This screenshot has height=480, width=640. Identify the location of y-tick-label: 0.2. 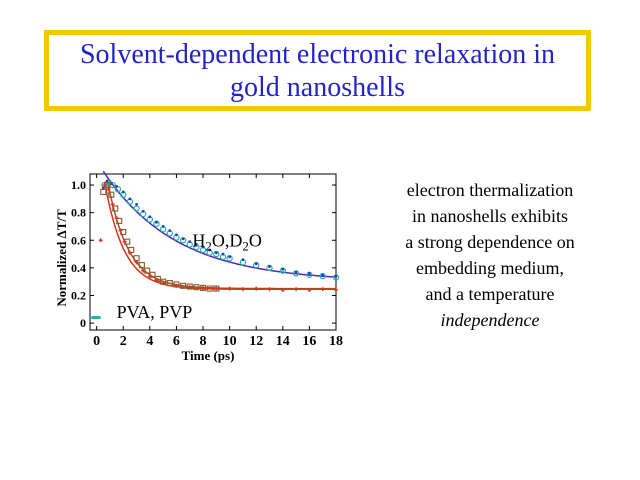
(78, 295).